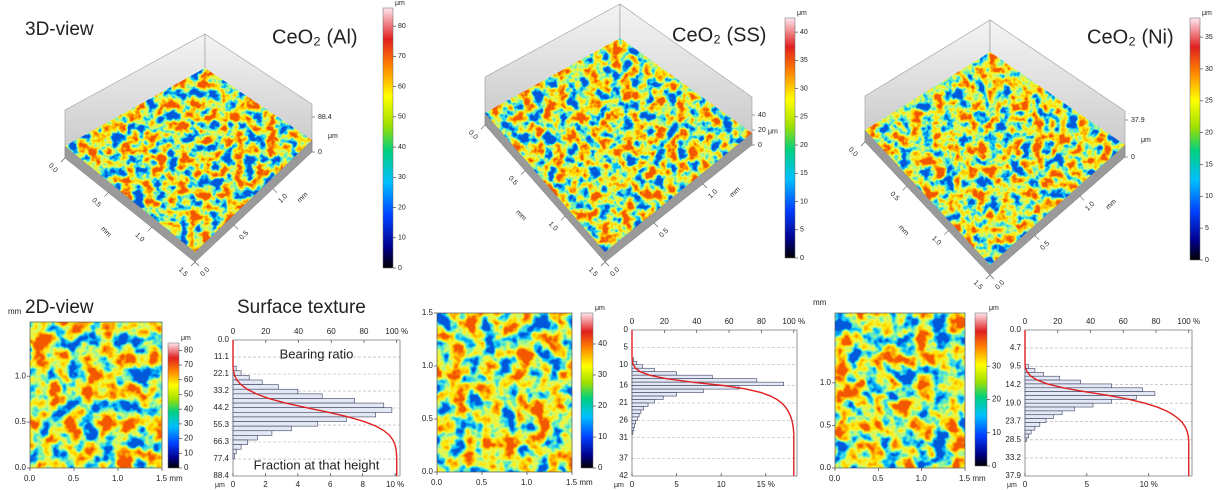  I want to click on x-tick-label: 6, so click(330, 484).